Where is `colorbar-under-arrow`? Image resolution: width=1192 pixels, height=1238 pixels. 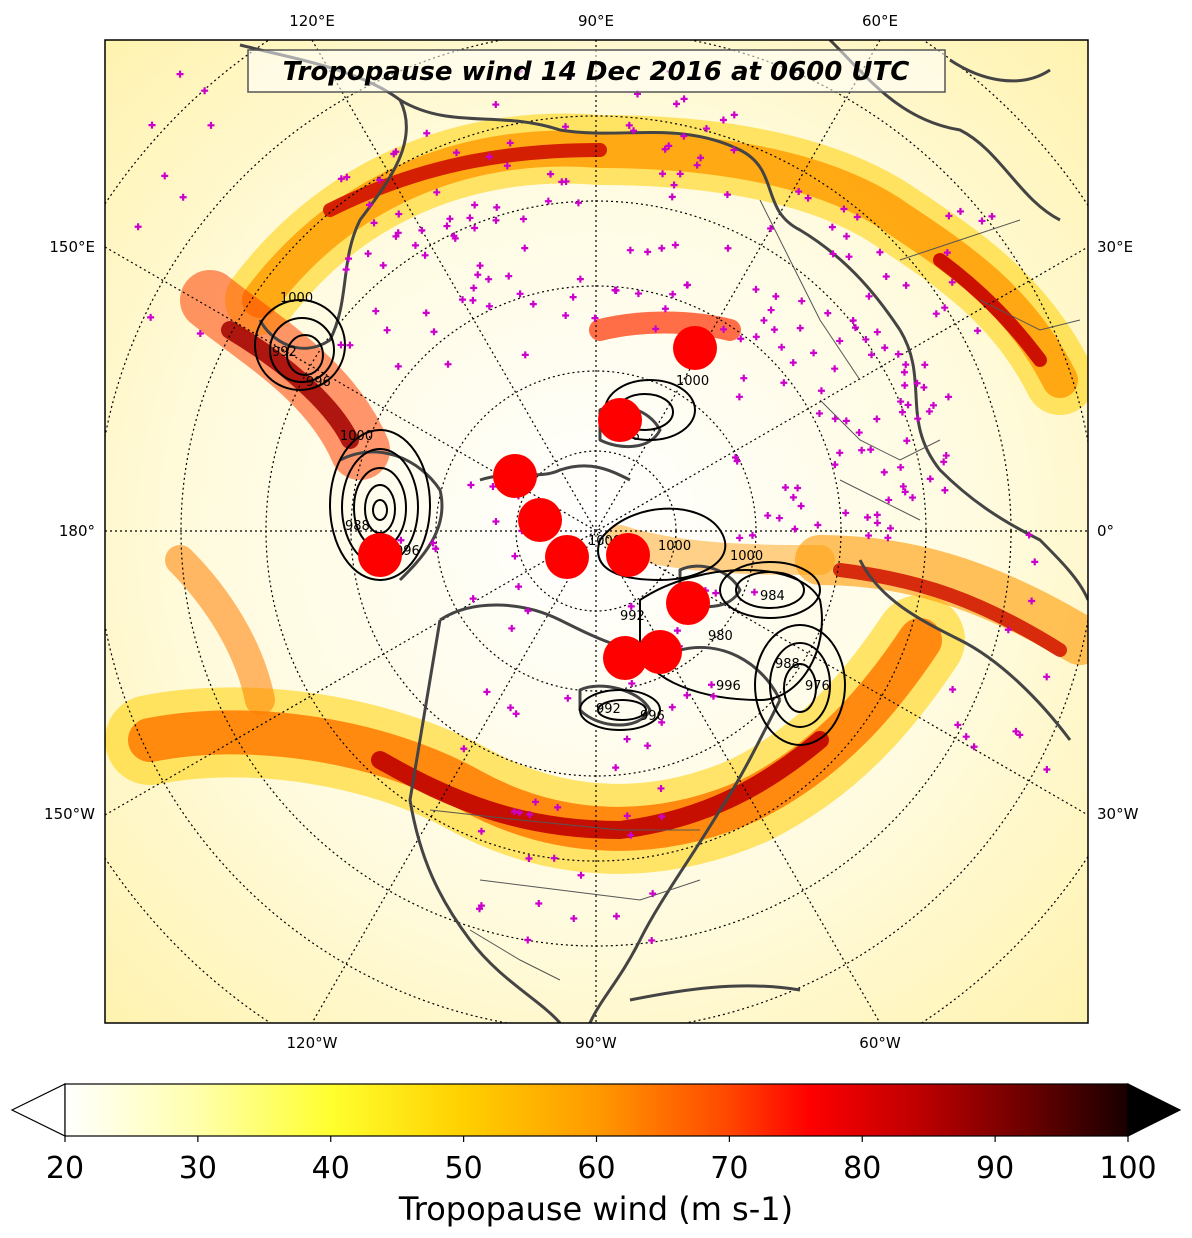
colorbar-under-arrow is located at coordinates (38, 1110).